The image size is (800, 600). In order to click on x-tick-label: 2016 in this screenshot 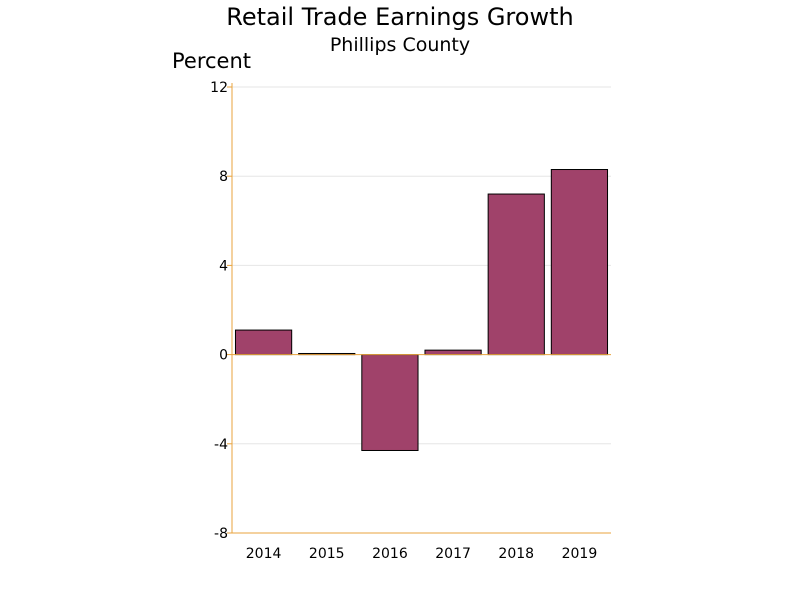, I will do `click(390, 554)`.